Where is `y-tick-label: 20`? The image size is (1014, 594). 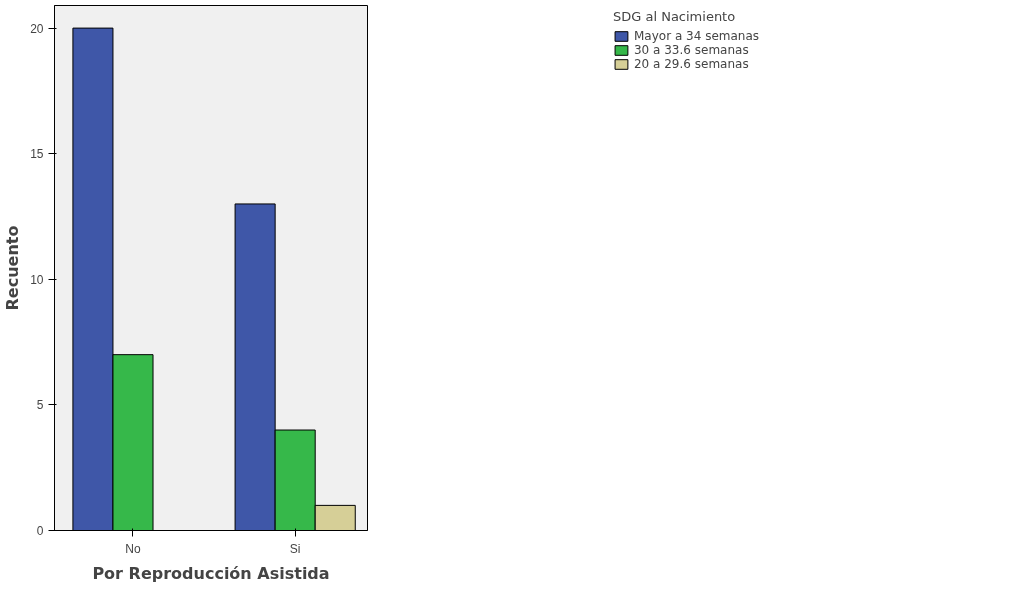 y-tick-label: 20 is located at coordinates (37, 28).